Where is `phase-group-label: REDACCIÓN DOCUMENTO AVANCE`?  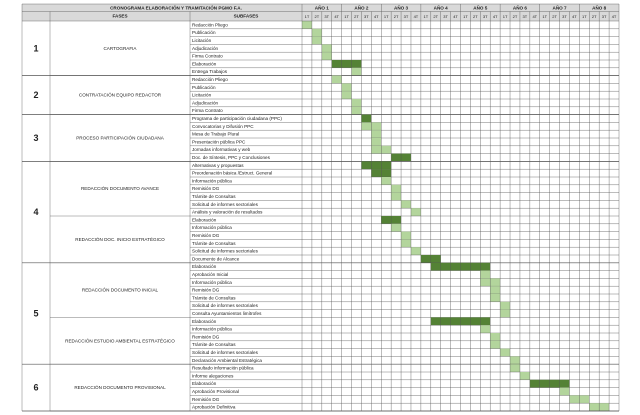 phase-group-label: REDACCIÓN DOCUMENTO AVANCE is located at coordinates (120, 188).